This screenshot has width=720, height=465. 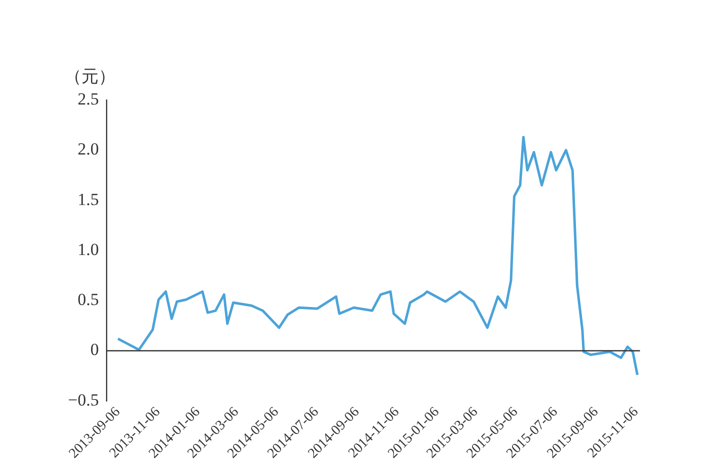 I want to click on y-tick-label: −0.5, so click(x=83, y=400).